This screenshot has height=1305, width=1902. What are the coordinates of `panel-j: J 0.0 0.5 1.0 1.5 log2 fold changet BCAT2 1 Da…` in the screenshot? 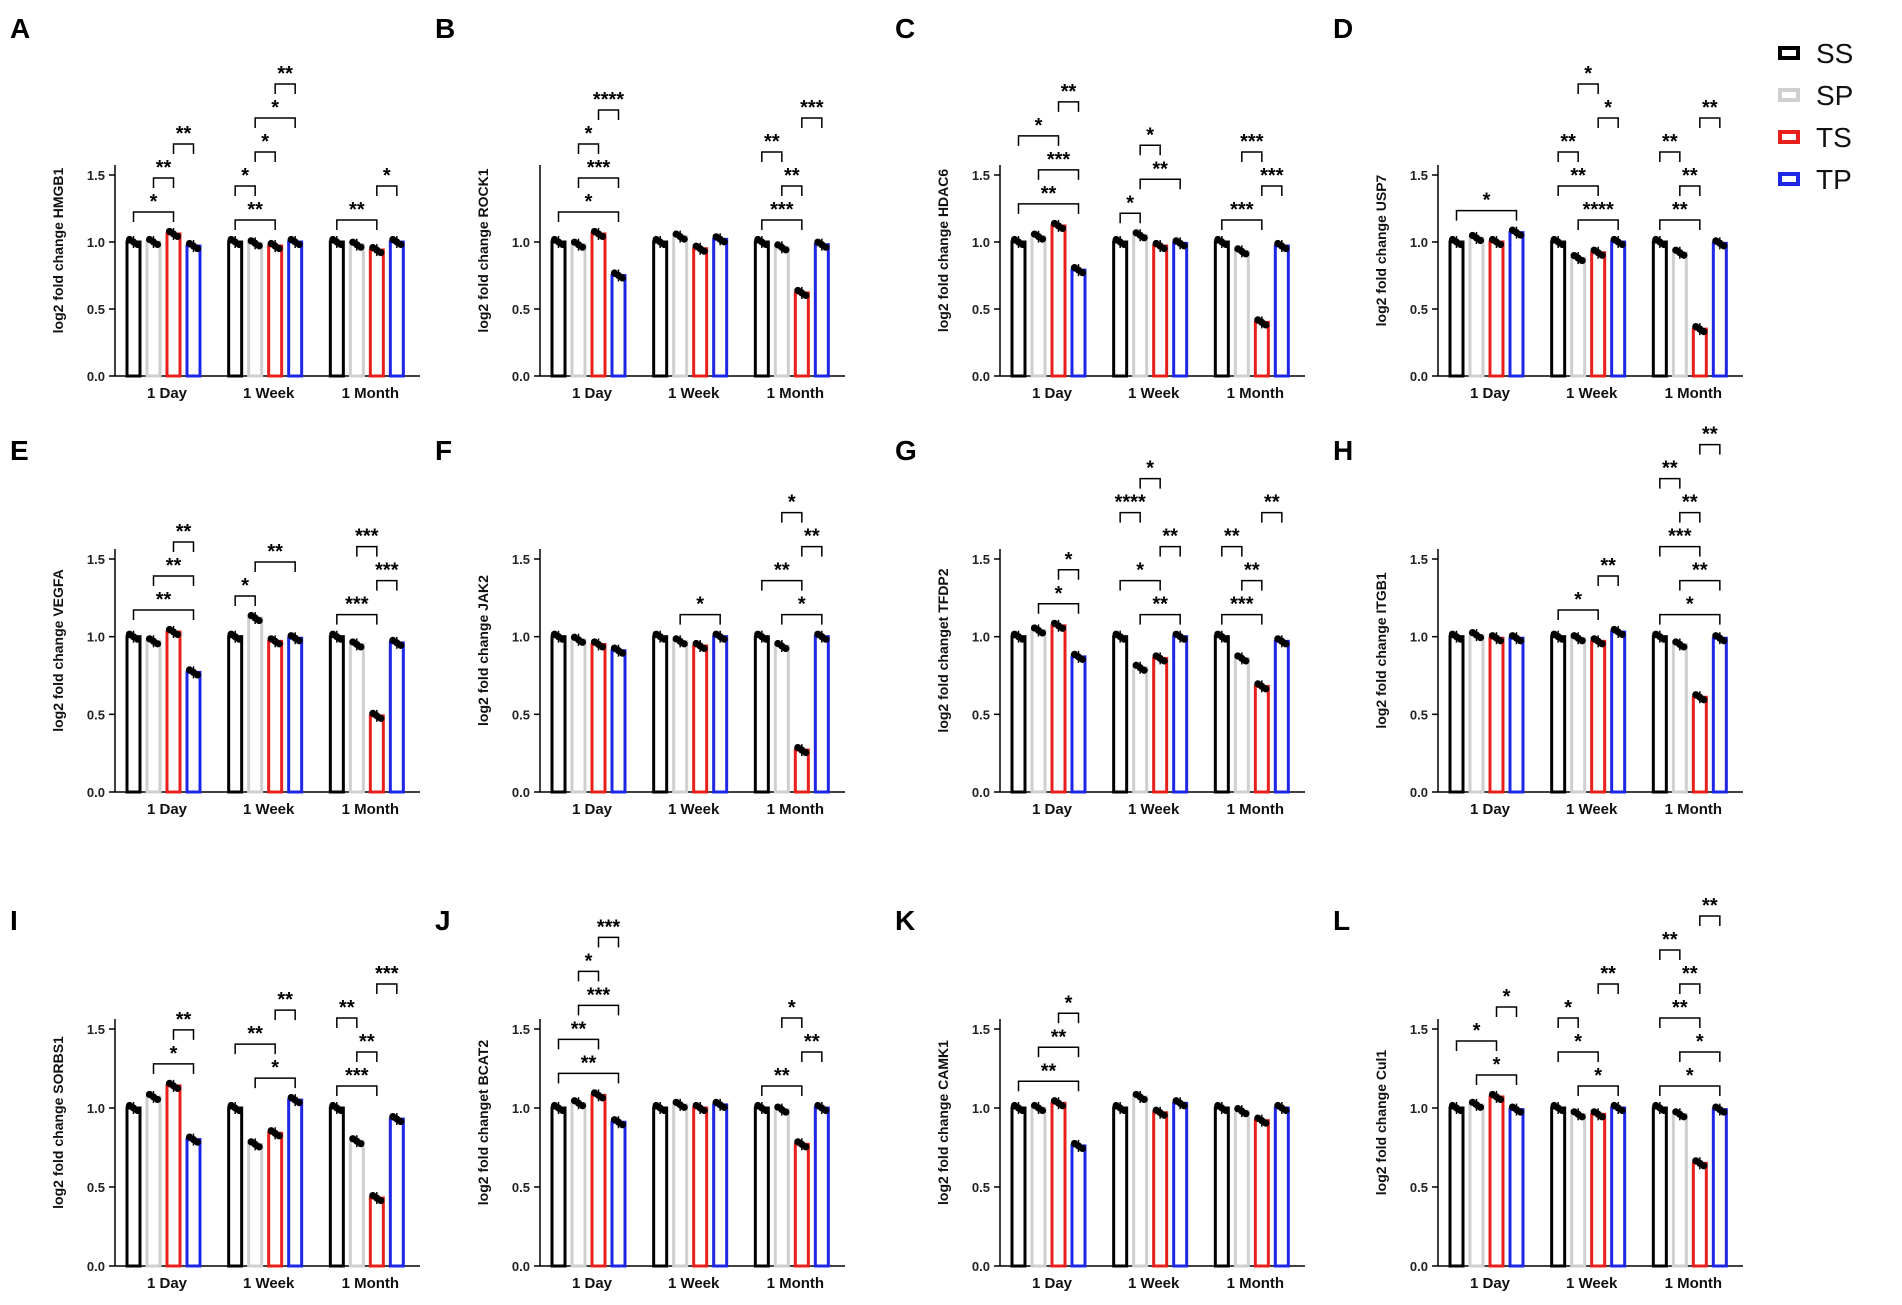 It's located at (640, 1098).